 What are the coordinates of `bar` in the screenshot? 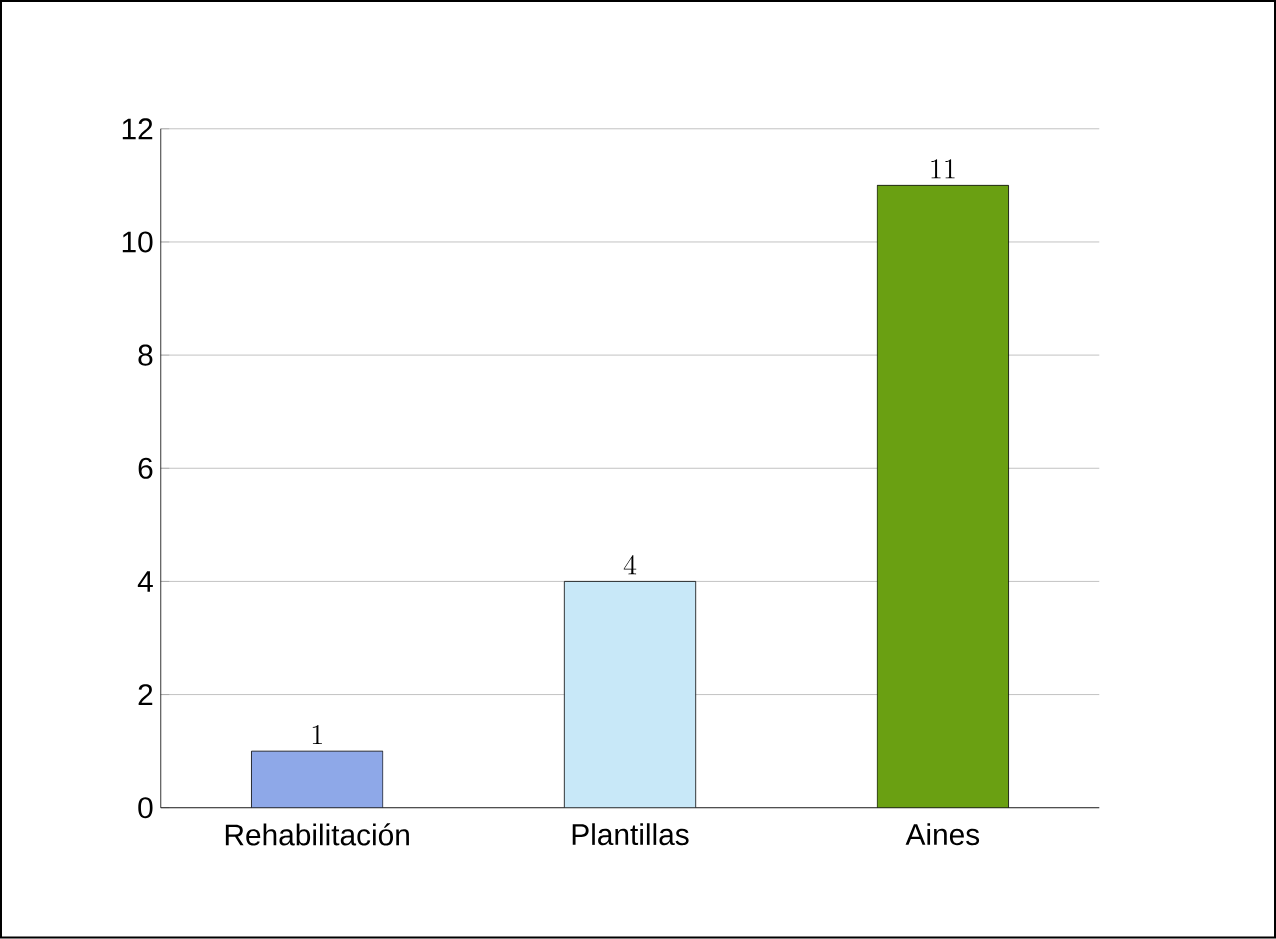 It's located at (942, 496).